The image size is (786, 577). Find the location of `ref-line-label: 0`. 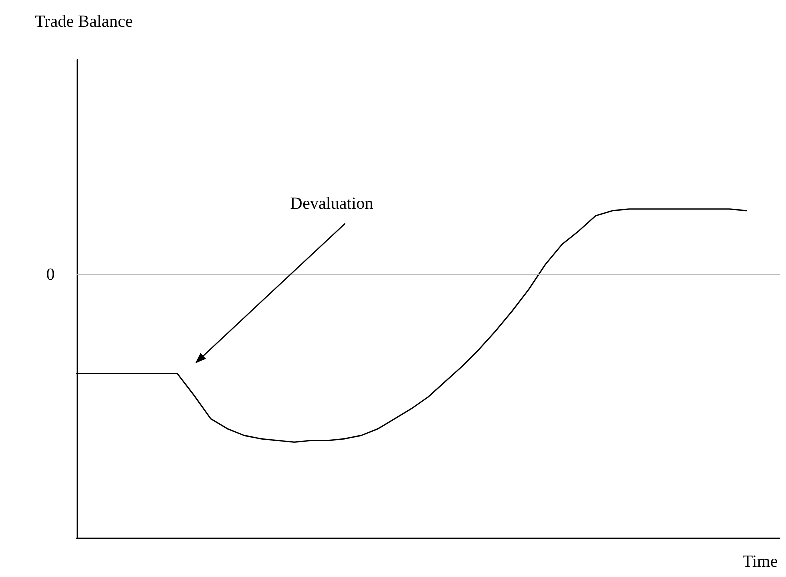

ref-line-label: 0 is located at coordinates (50, 274).